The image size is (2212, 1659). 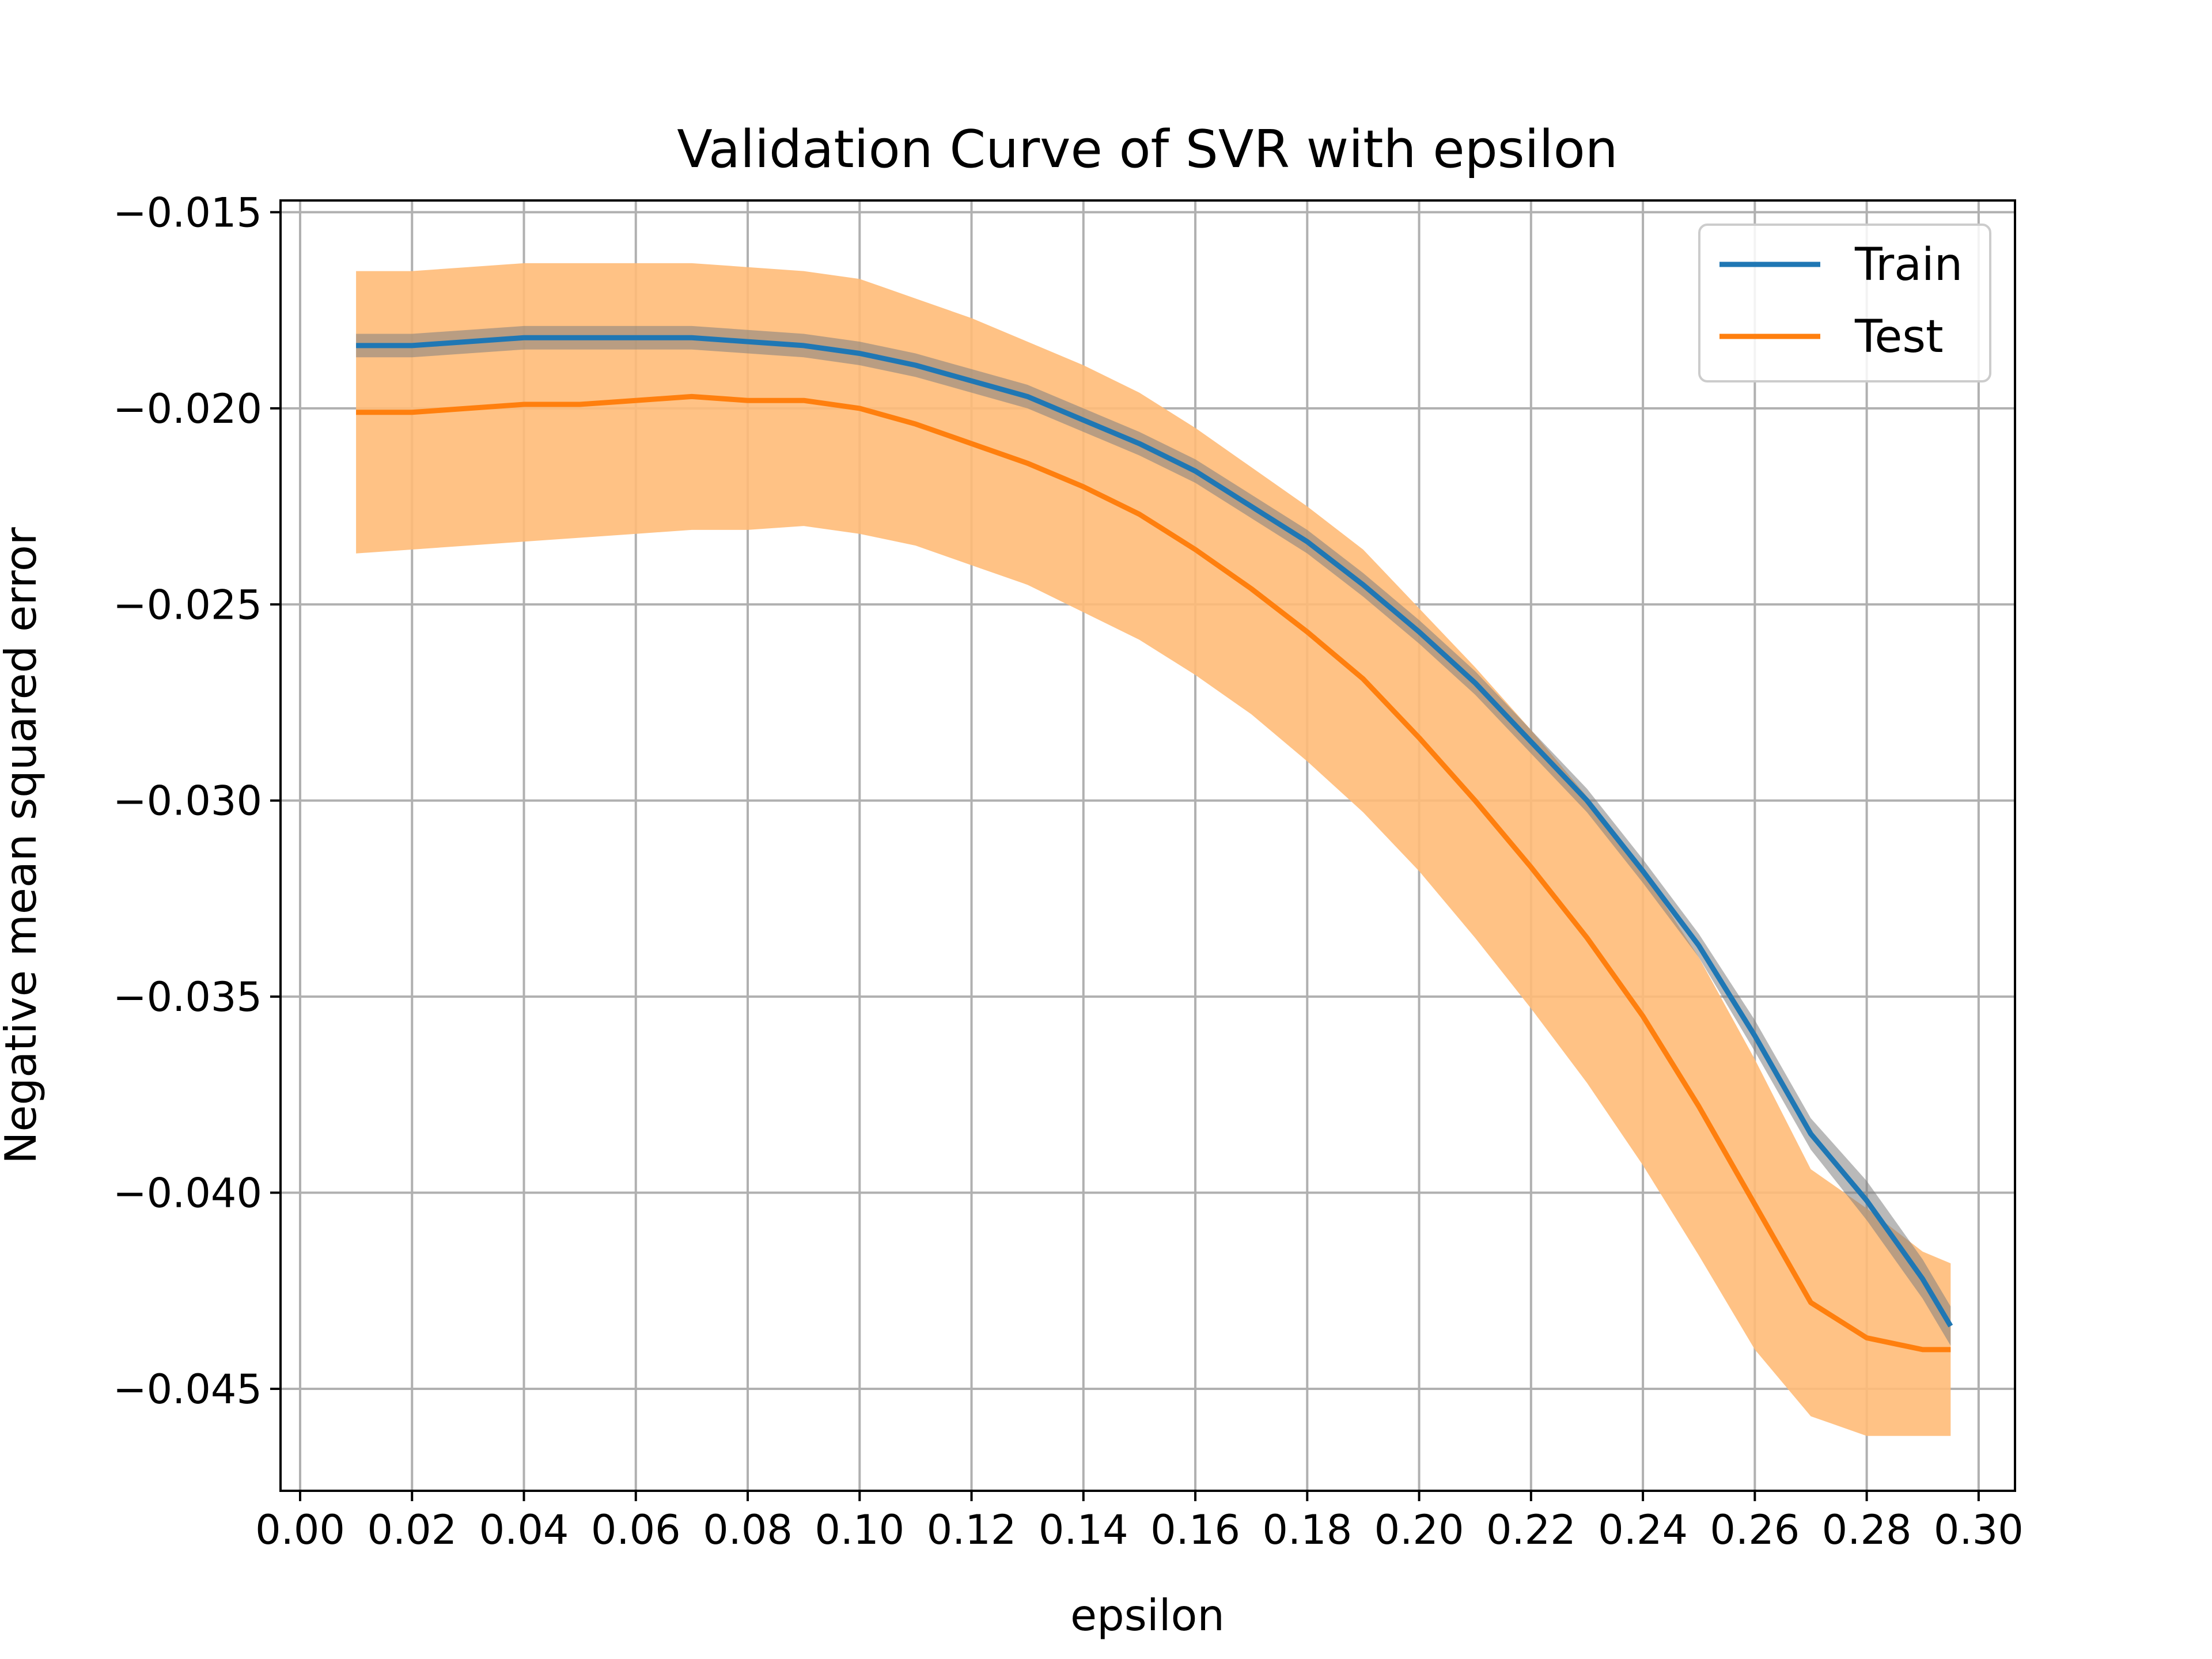 What do you see at coordinates (187, 604) in the screenshot?
I see `y-tick-label: −0.025` at bounding box center [187, 604].